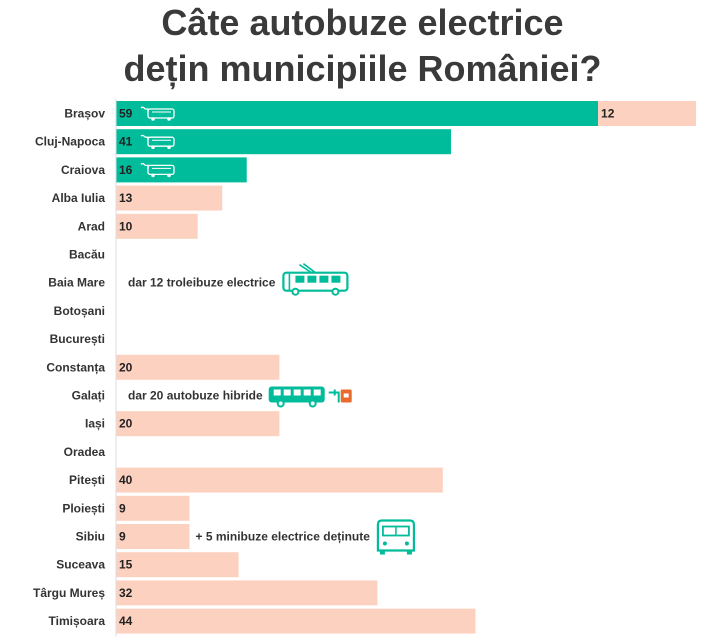  Describe the element at coordinates (91, 226) in the screenshot. I see `category-label: Arad` at that location.